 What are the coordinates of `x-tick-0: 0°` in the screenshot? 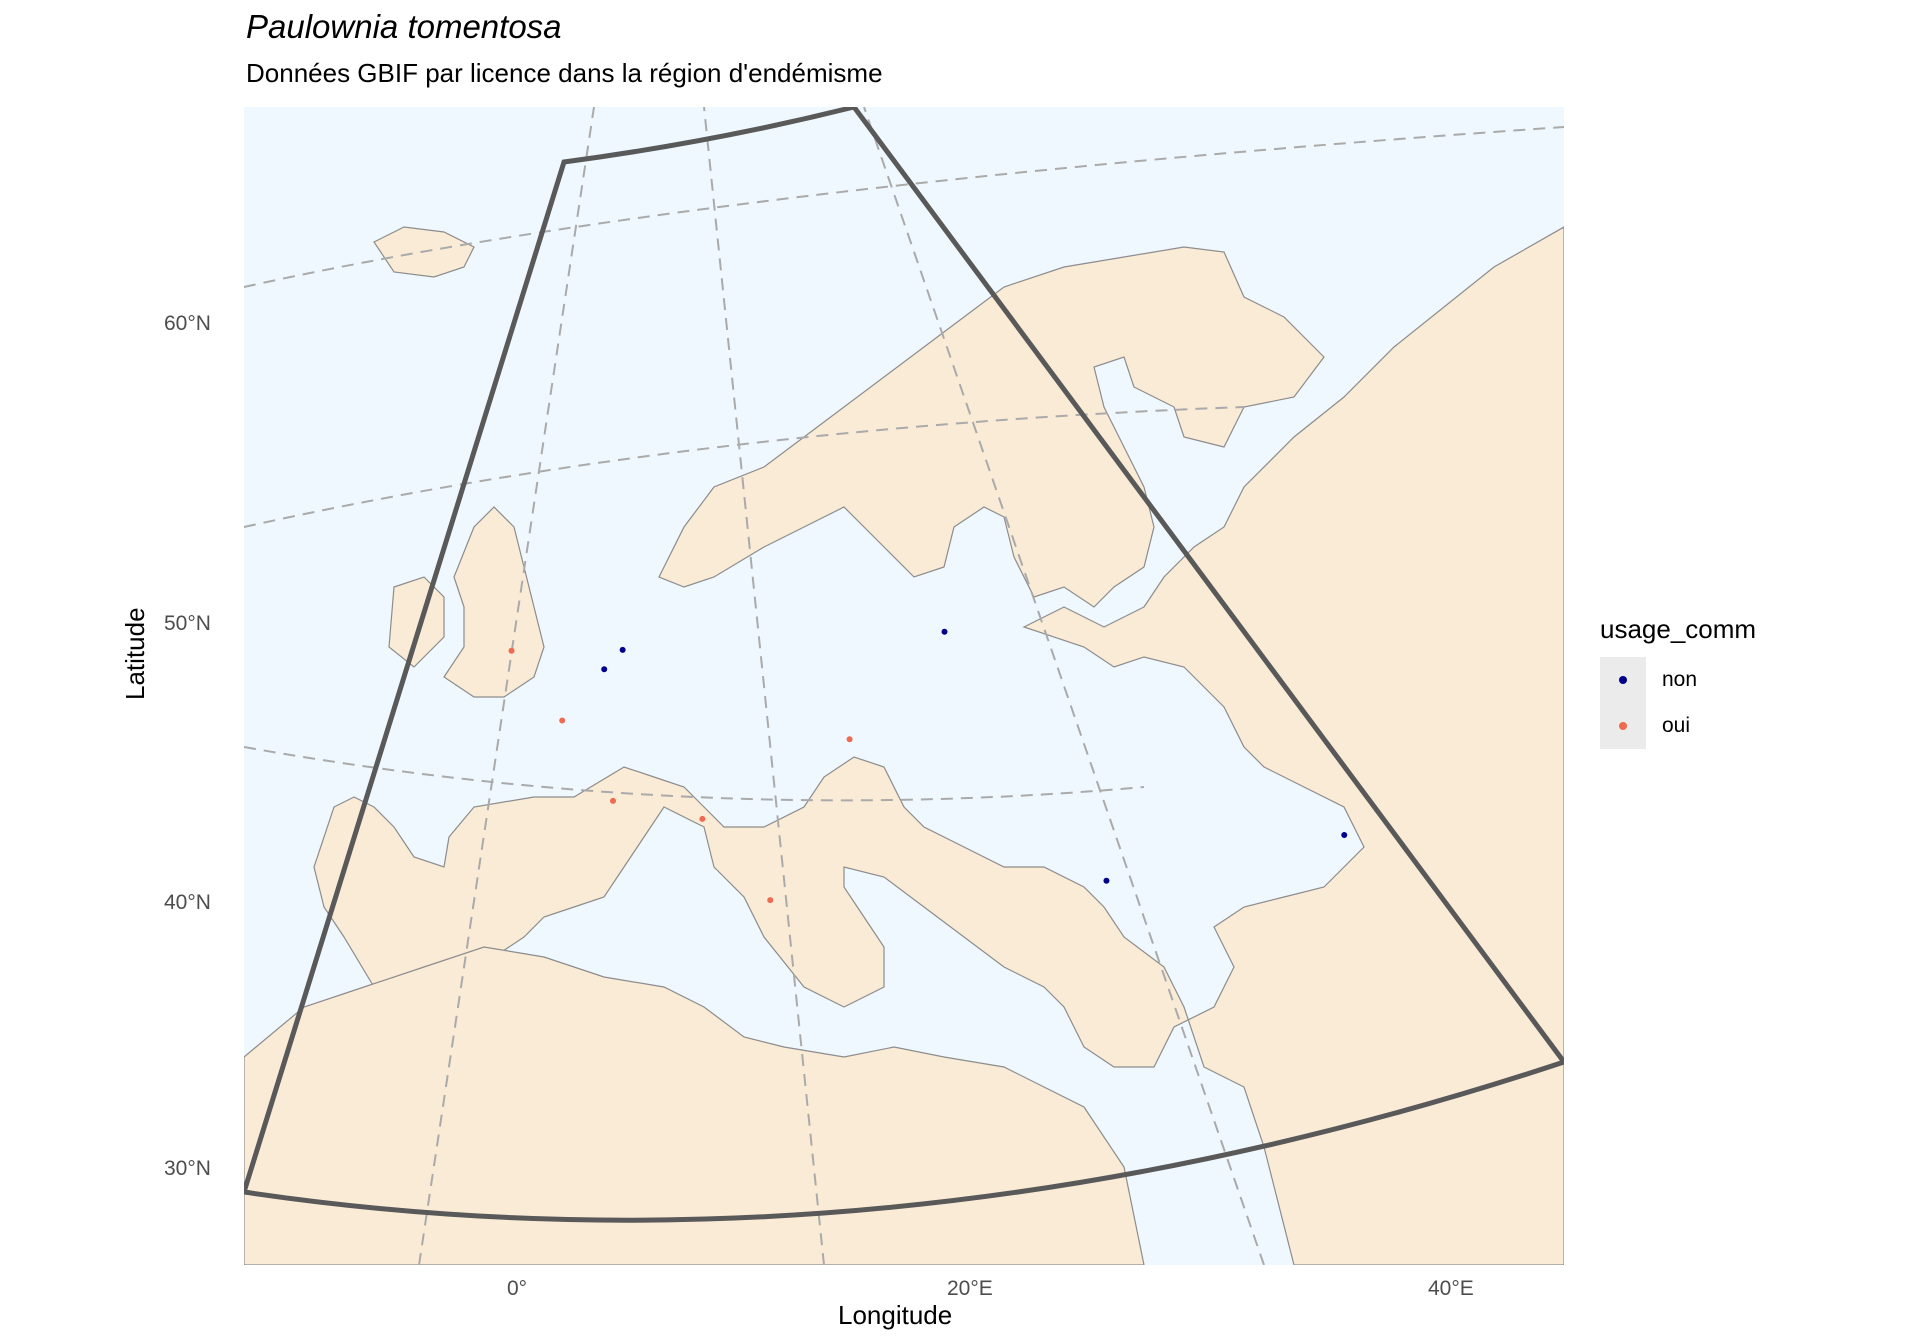 It's located at (517, 1288).